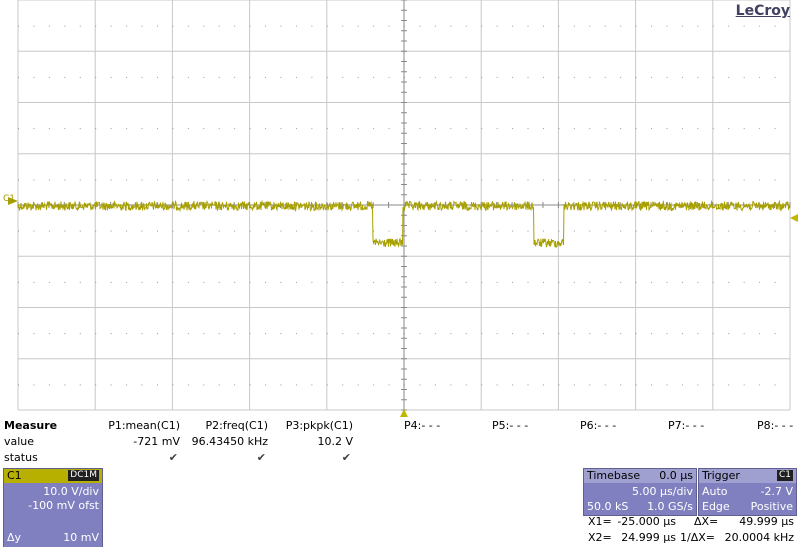 The image size is (800, 547). Describe the element at coordinates (640, 476) in the screenshot. I see `timebase-header` at that location.